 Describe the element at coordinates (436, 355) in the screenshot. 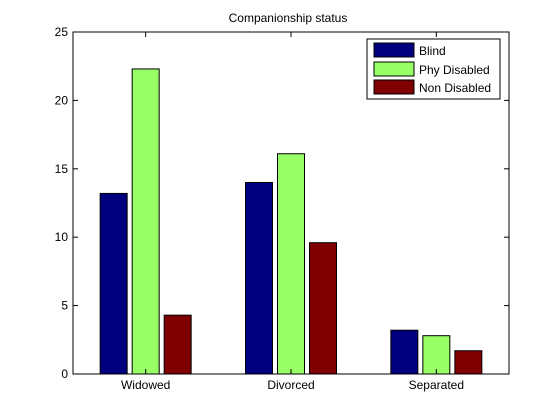

I see `bar-phy-disabled-separated` at that location.